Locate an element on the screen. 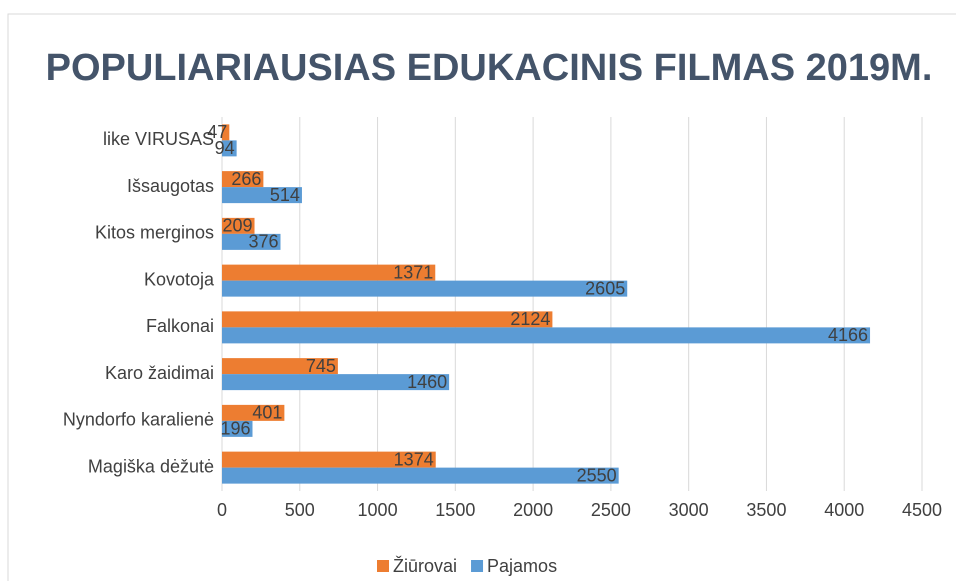 Image resolution: width=956 pixels, height=581 pixels. data-label: 745 is located at coordinates (321, 366).